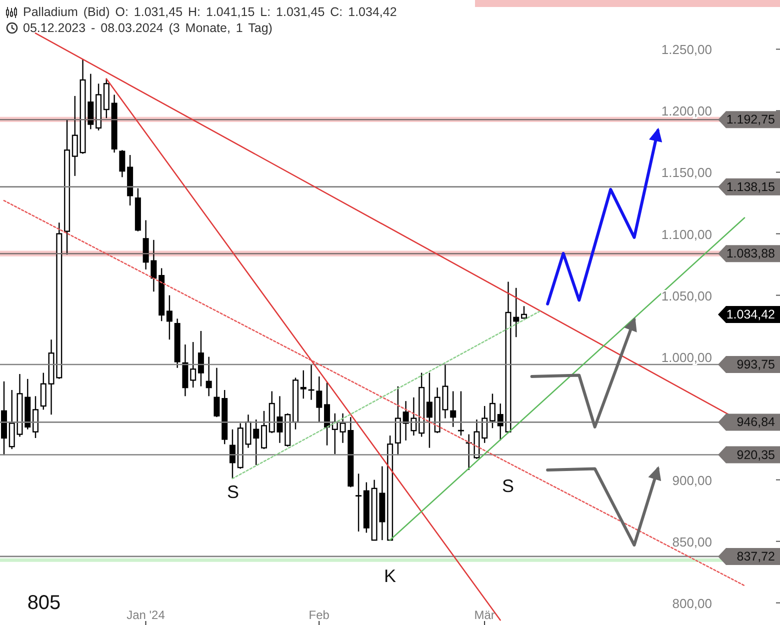 Image resolution: width=780 pixels, height=625 pixels. Describe the element at coordinates (390, 576) in the screenshot. I see `annotation: K` at that location.